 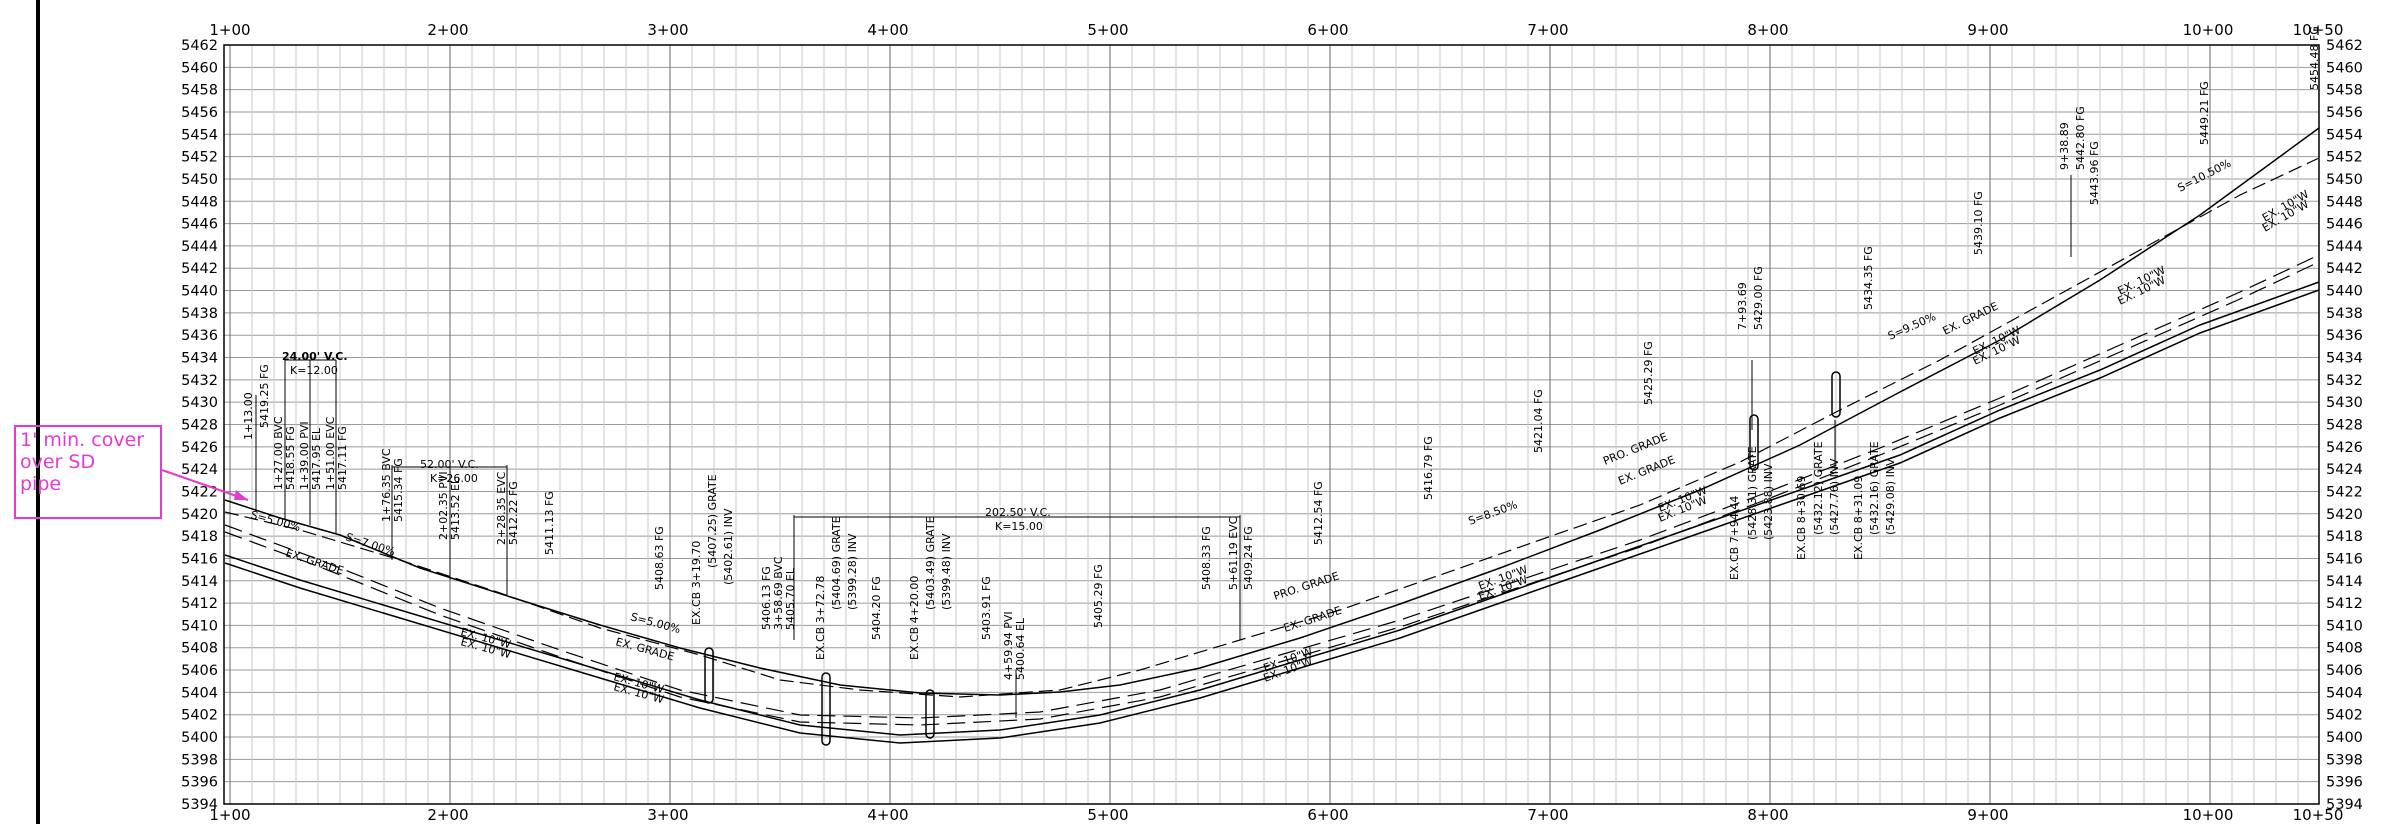 I want to click on elevation-label: 5408, so click(x=199, y=649).